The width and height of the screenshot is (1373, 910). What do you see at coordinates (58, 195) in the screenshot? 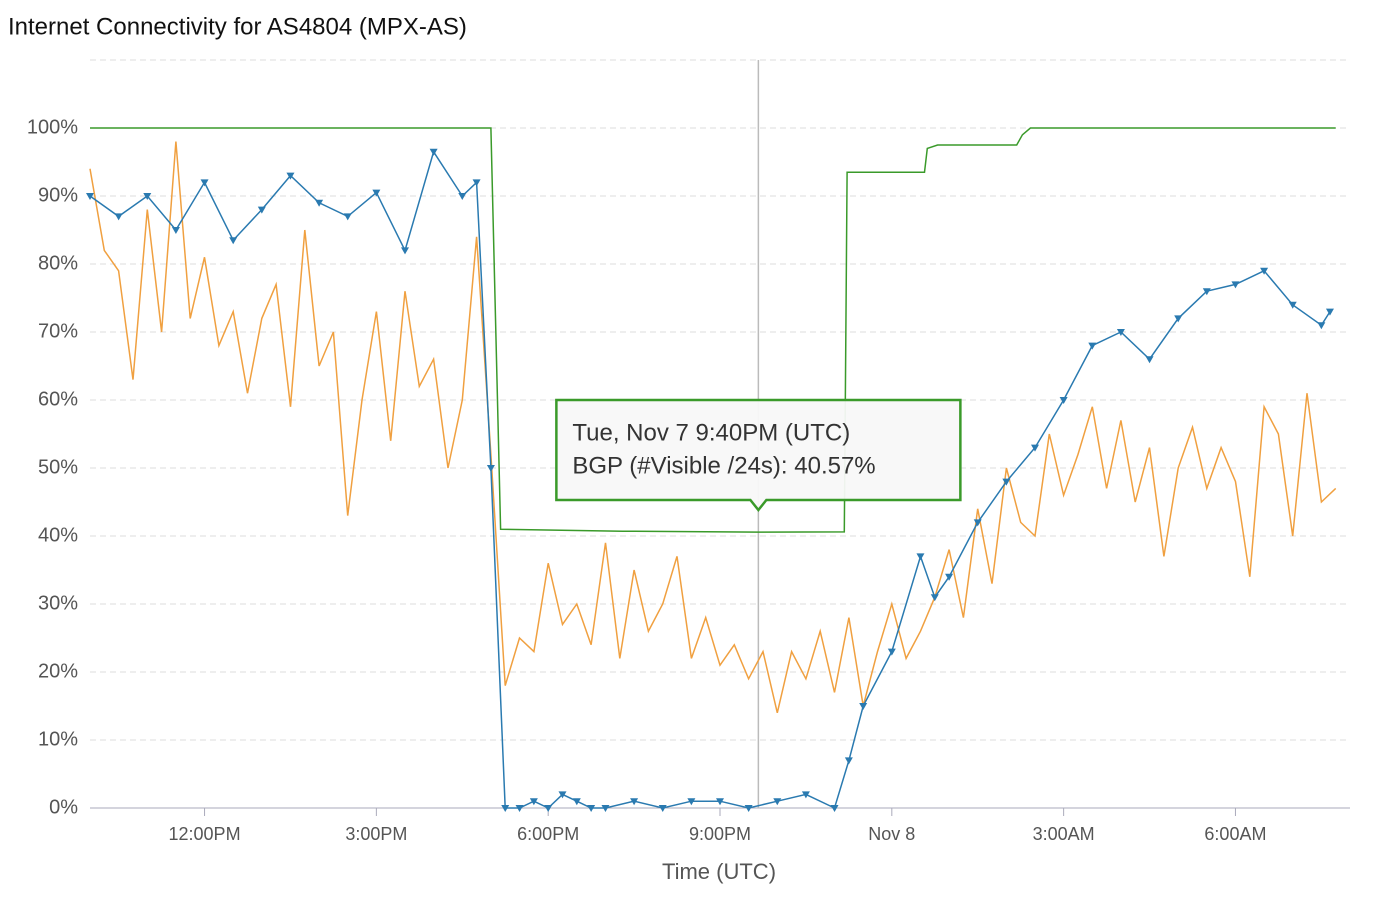
I see `y-tick-label: 90%` at bounding box center [58, 195].